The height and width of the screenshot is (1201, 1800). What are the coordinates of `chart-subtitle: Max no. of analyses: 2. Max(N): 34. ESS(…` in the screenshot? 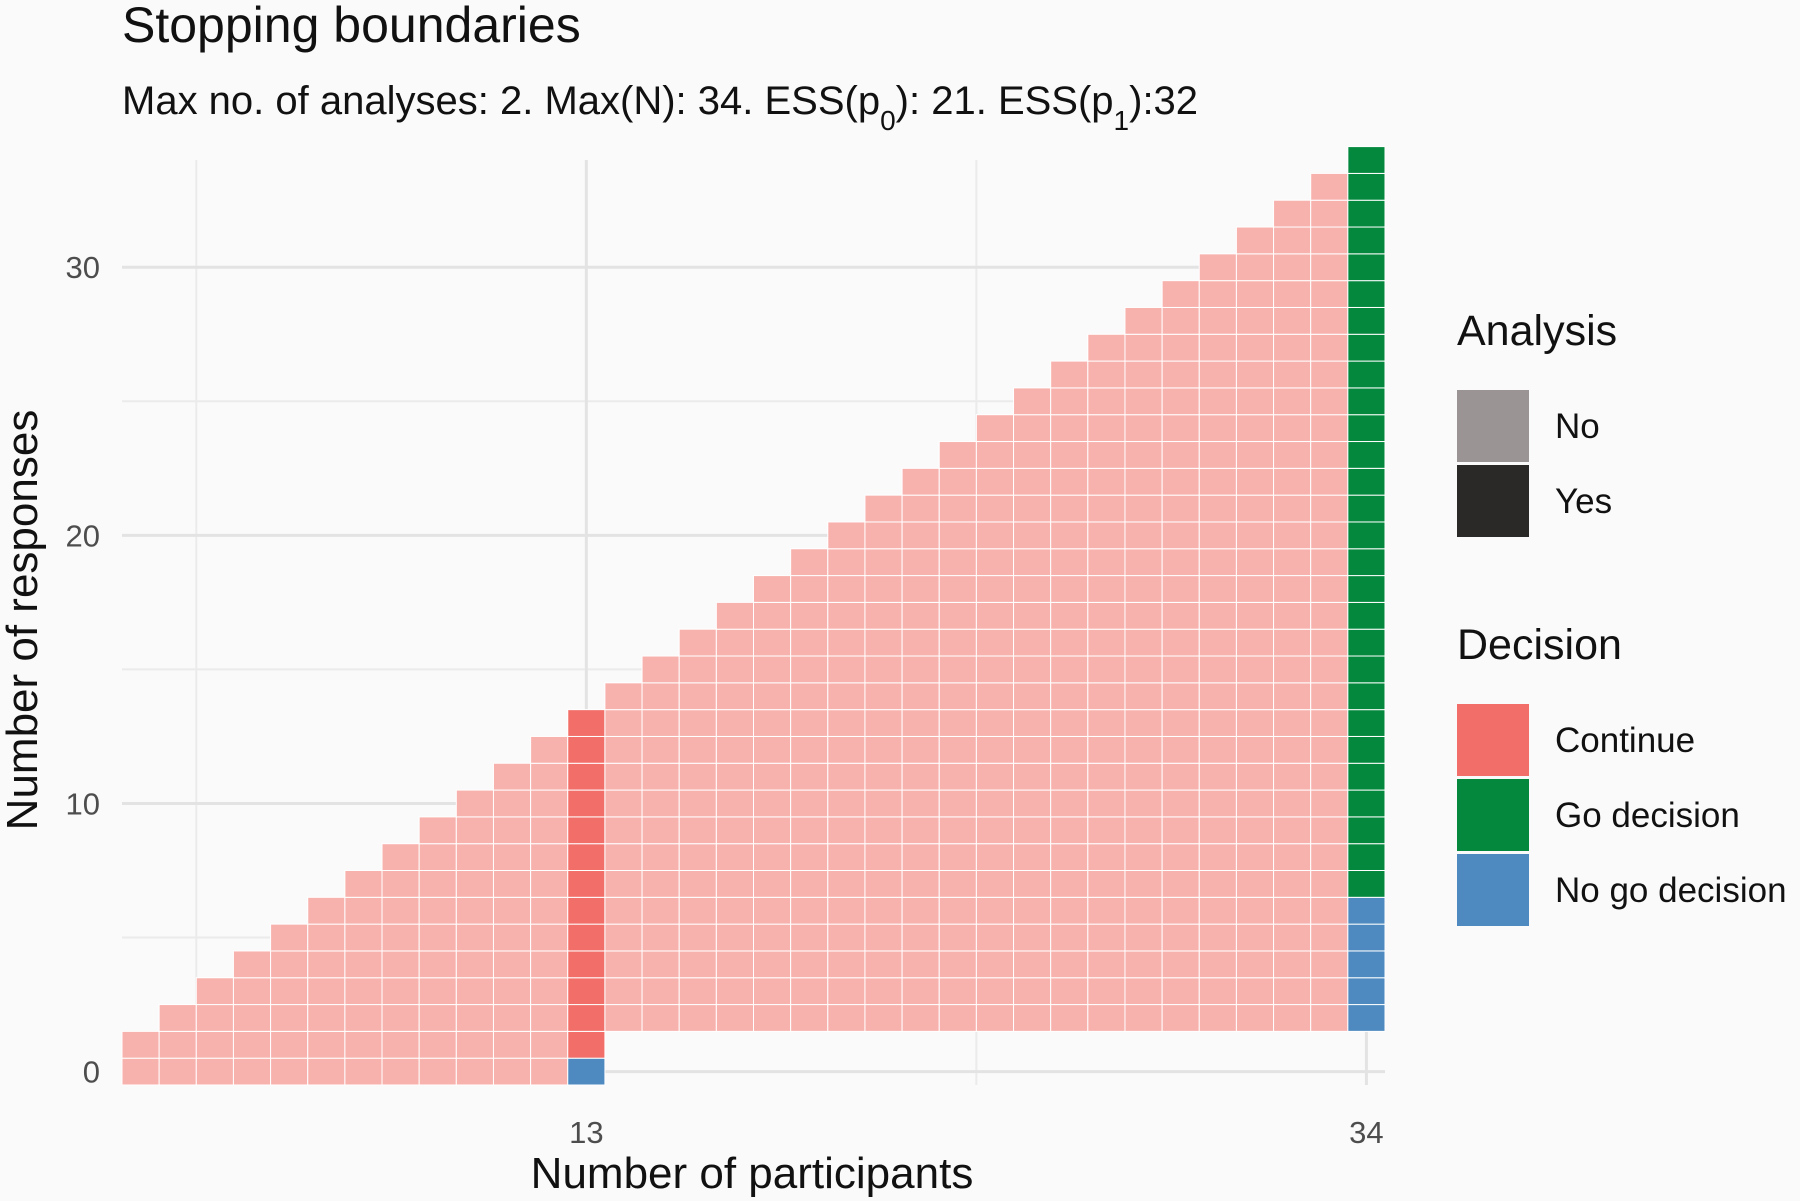 It's located at (660, 107).